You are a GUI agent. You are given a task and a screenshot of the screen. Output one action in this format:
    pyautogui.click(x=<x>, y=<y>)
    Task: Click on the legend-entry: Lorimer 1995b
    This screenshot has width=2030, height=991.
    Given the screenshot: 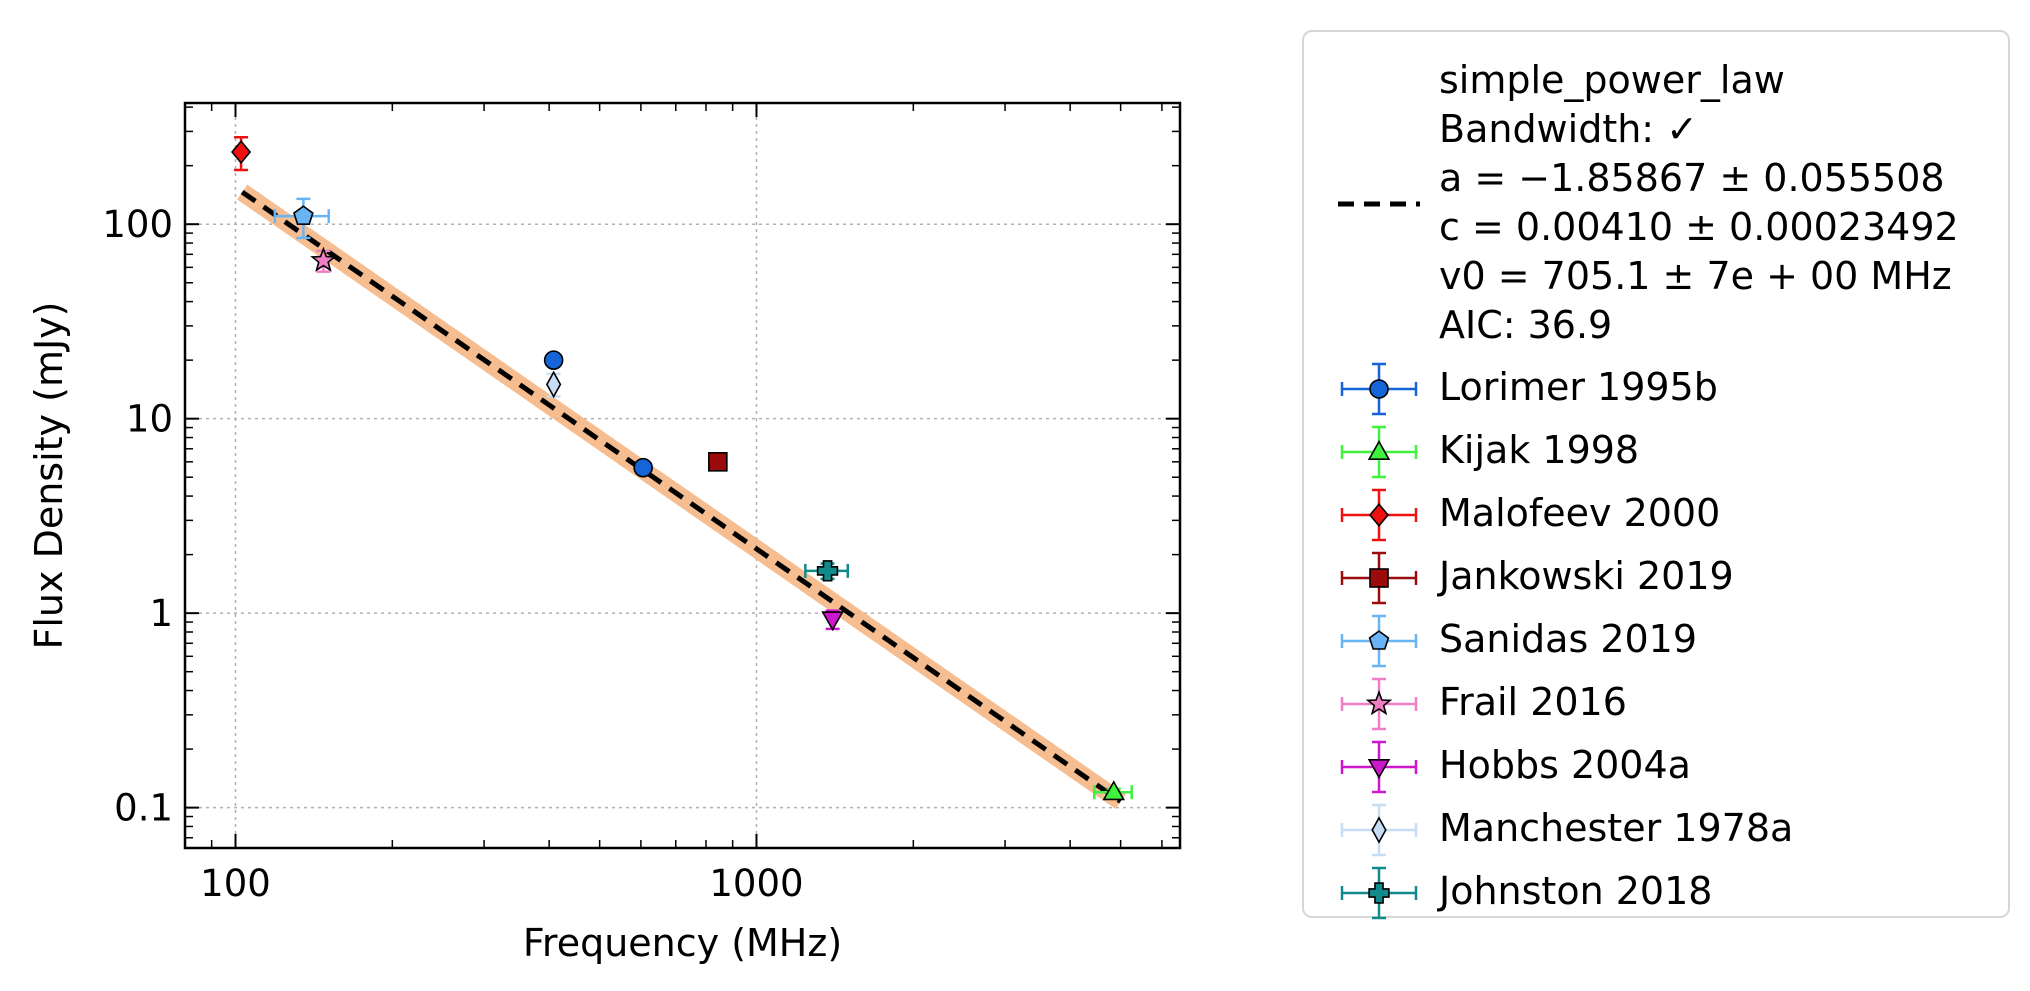 What is the action you would take?
    pyautogui.click(x=1656, y=389)
    